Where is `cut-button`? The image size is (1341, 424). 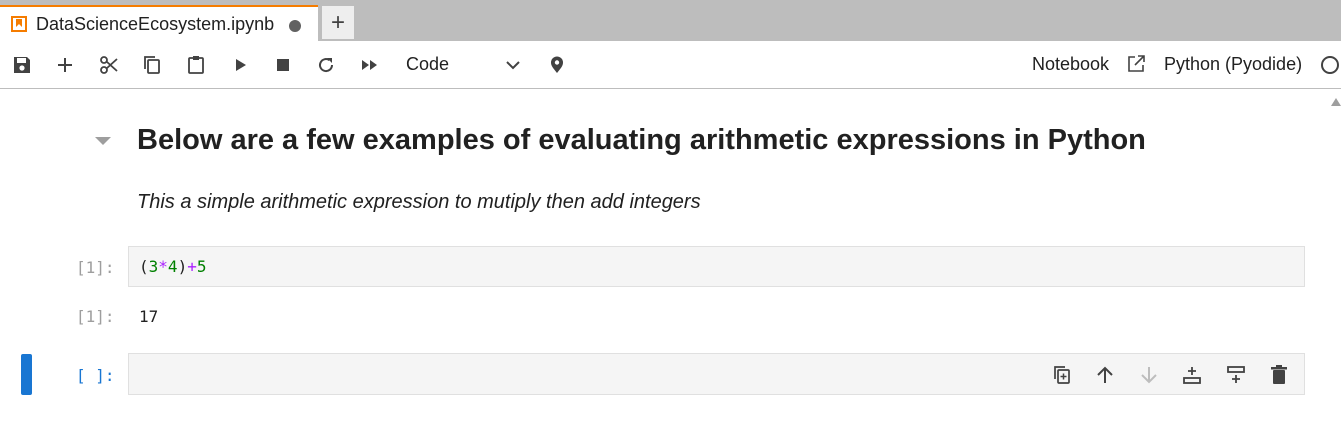 cut-button is located at coordinates (109, 65).